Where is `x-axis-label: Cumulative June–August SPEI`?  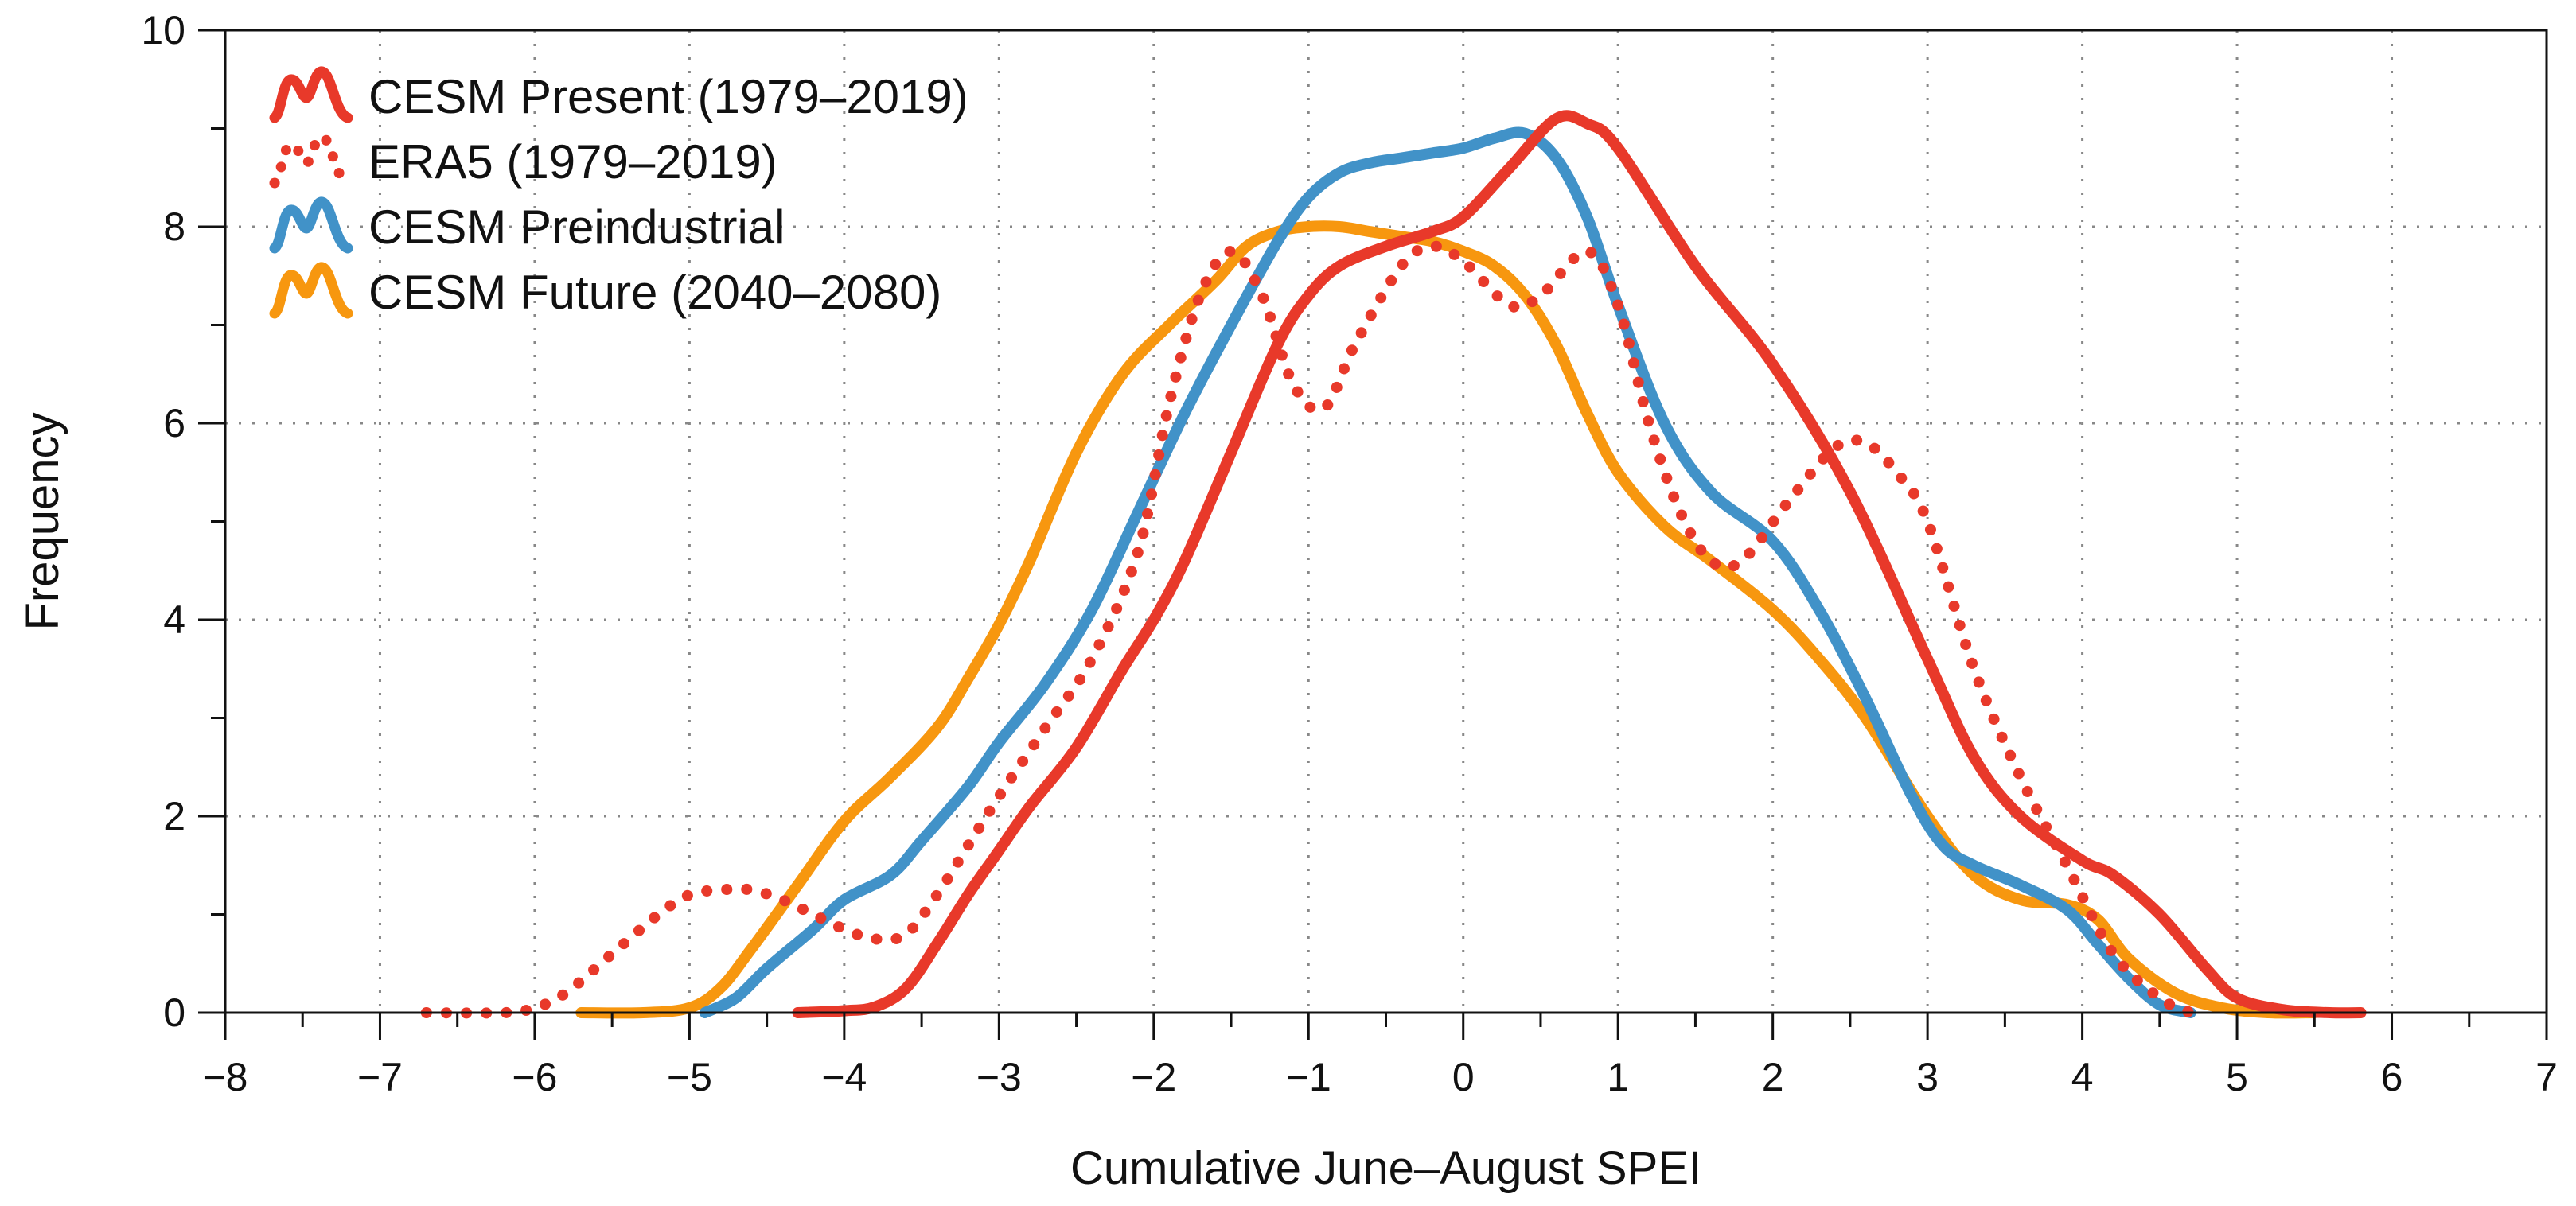 x-axis-label: Cumulative June–August SPEI is located at coordinates (1385, 1168).